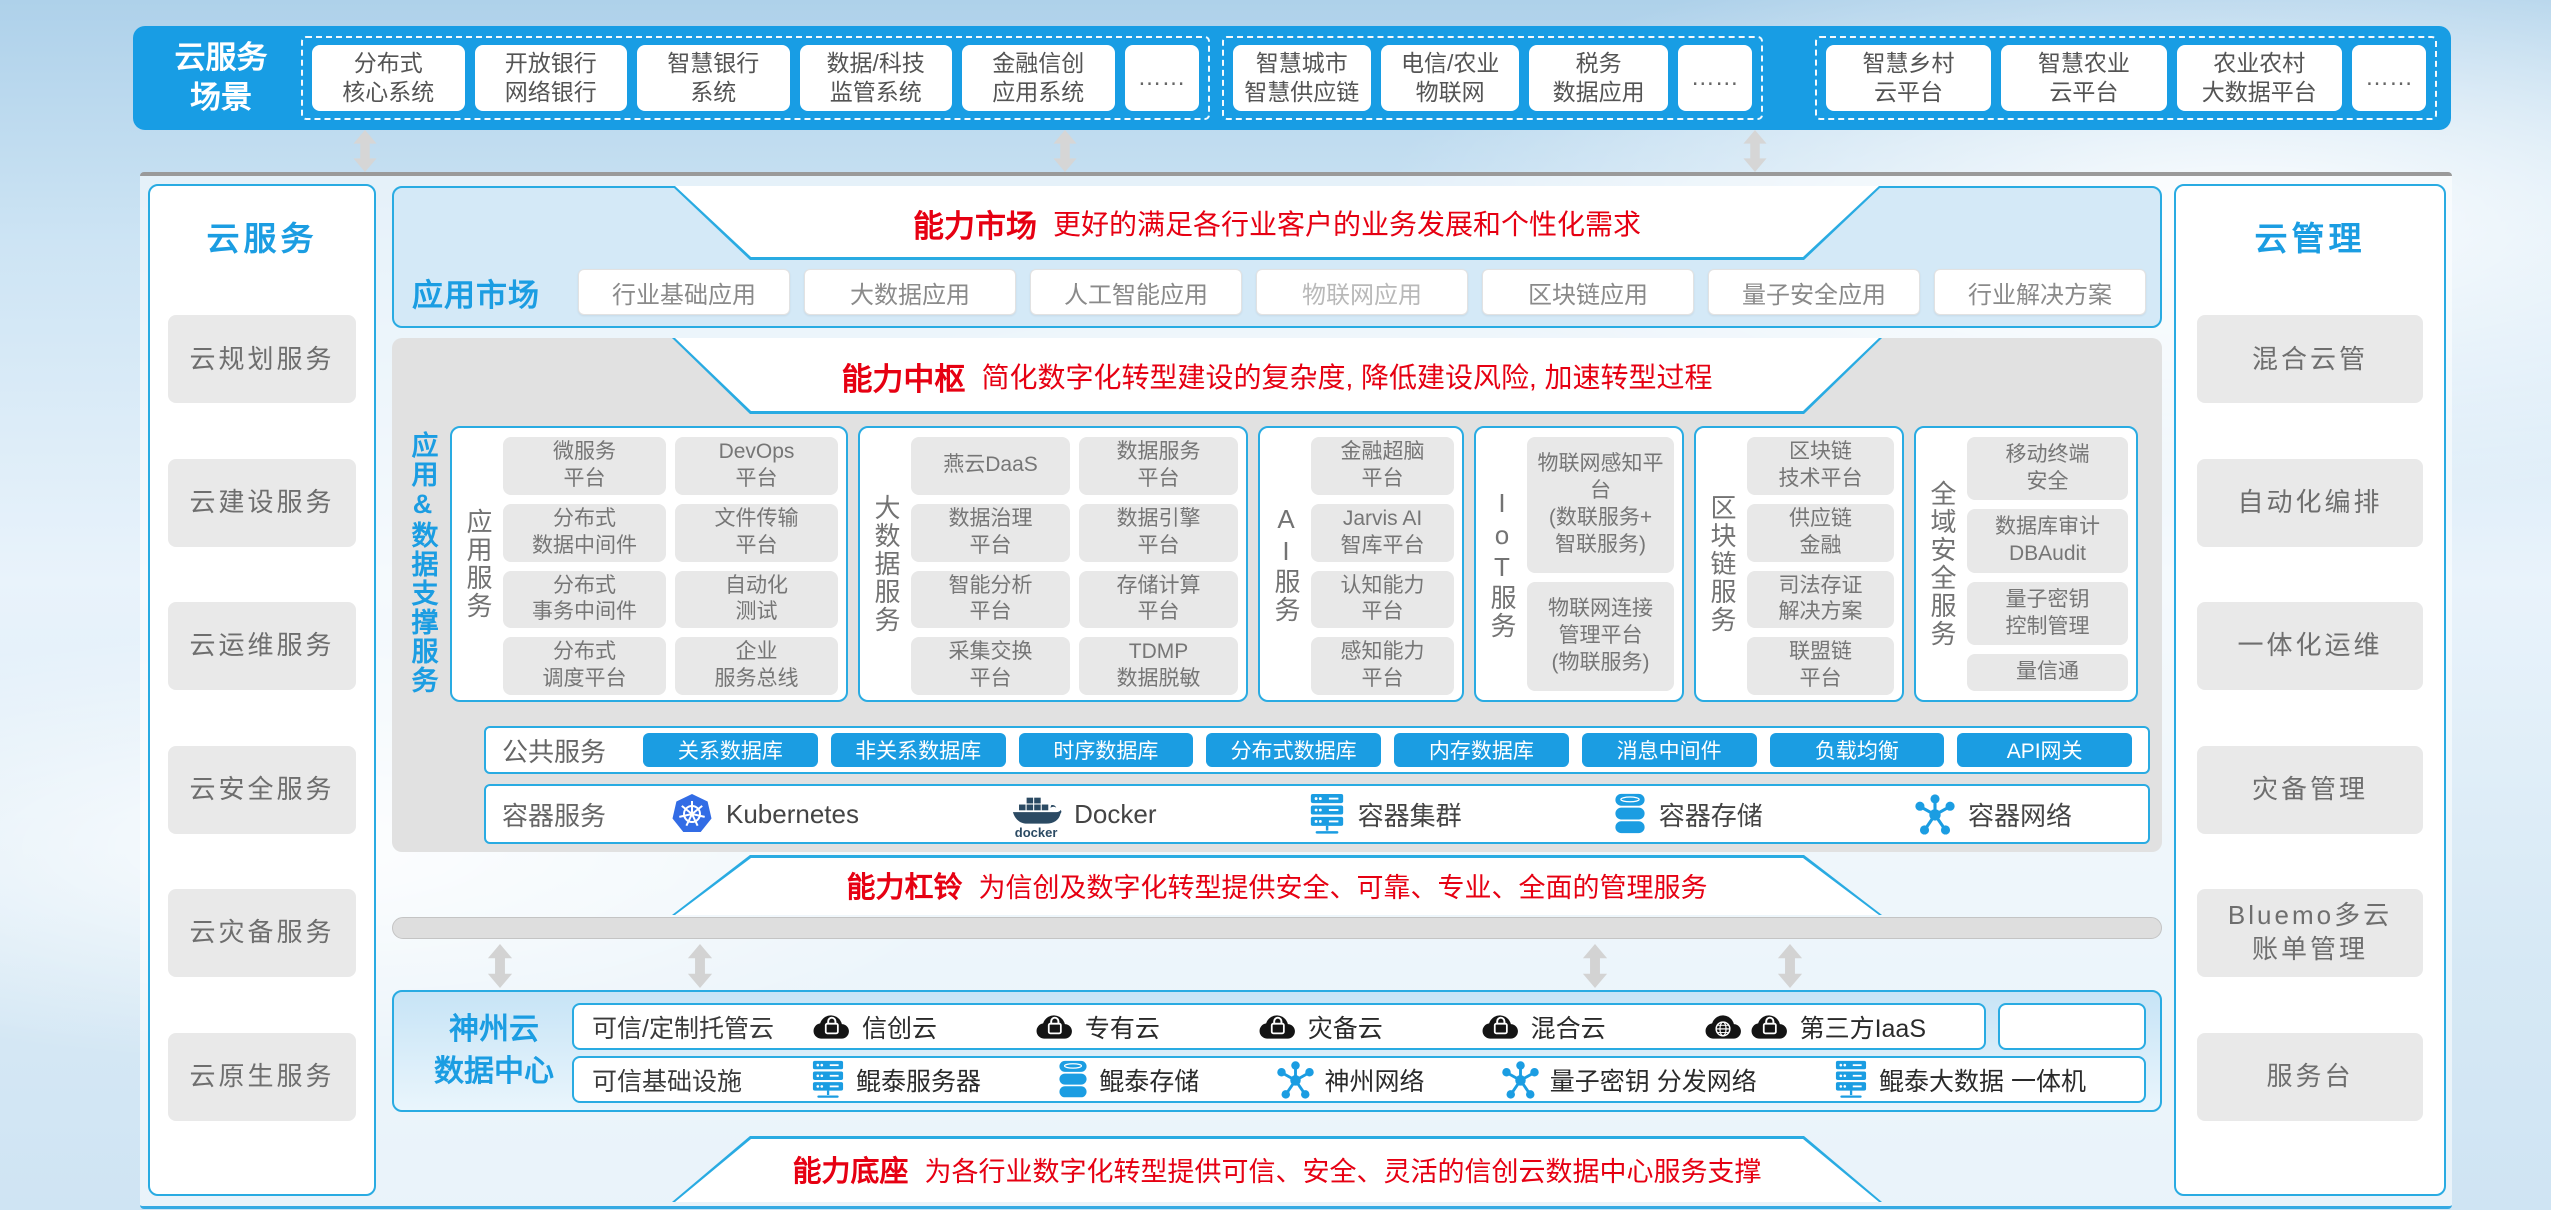  I want to click on public-service-pill: 消息中间件, so click(1669, 750).